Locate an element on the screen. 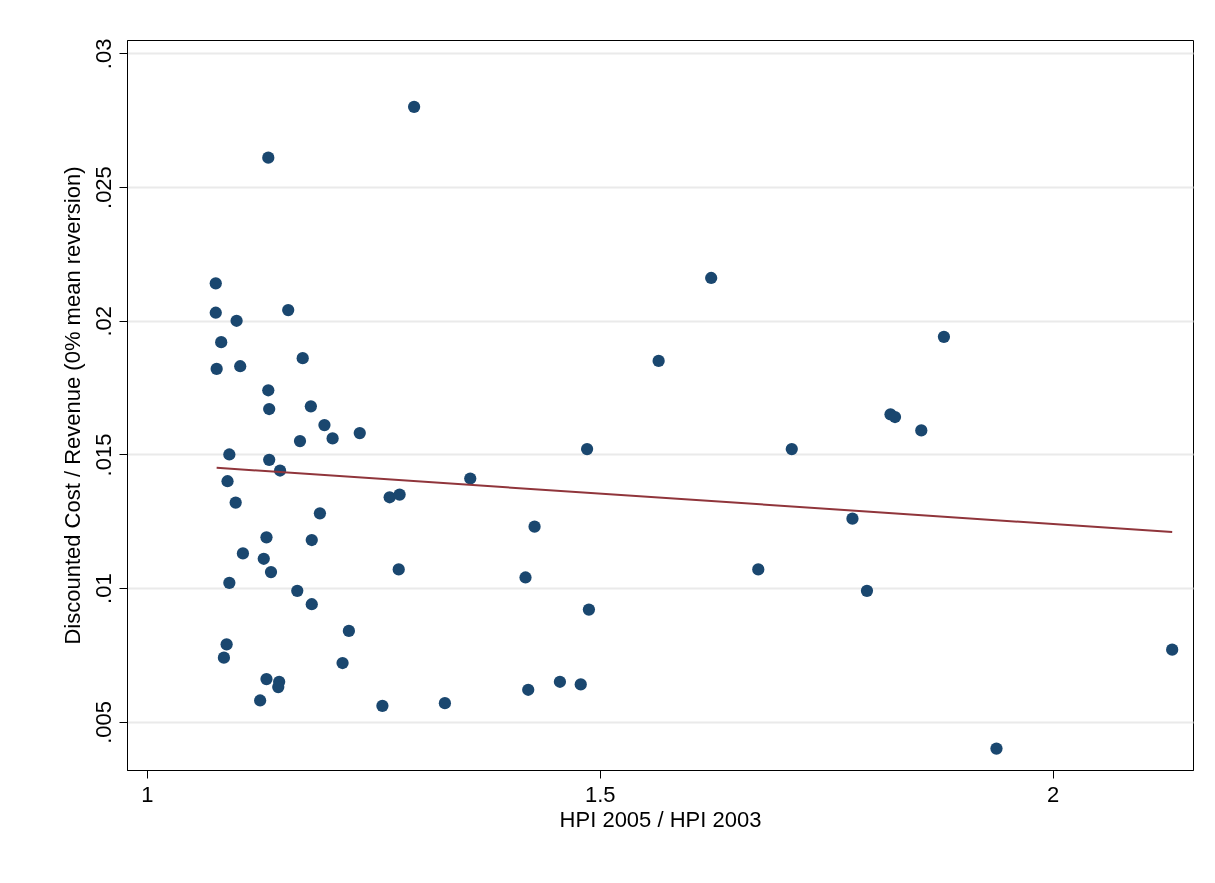 This screenshot has height=883, width=1215. y-tick-label: .02 is located at coordinates (103, 321).